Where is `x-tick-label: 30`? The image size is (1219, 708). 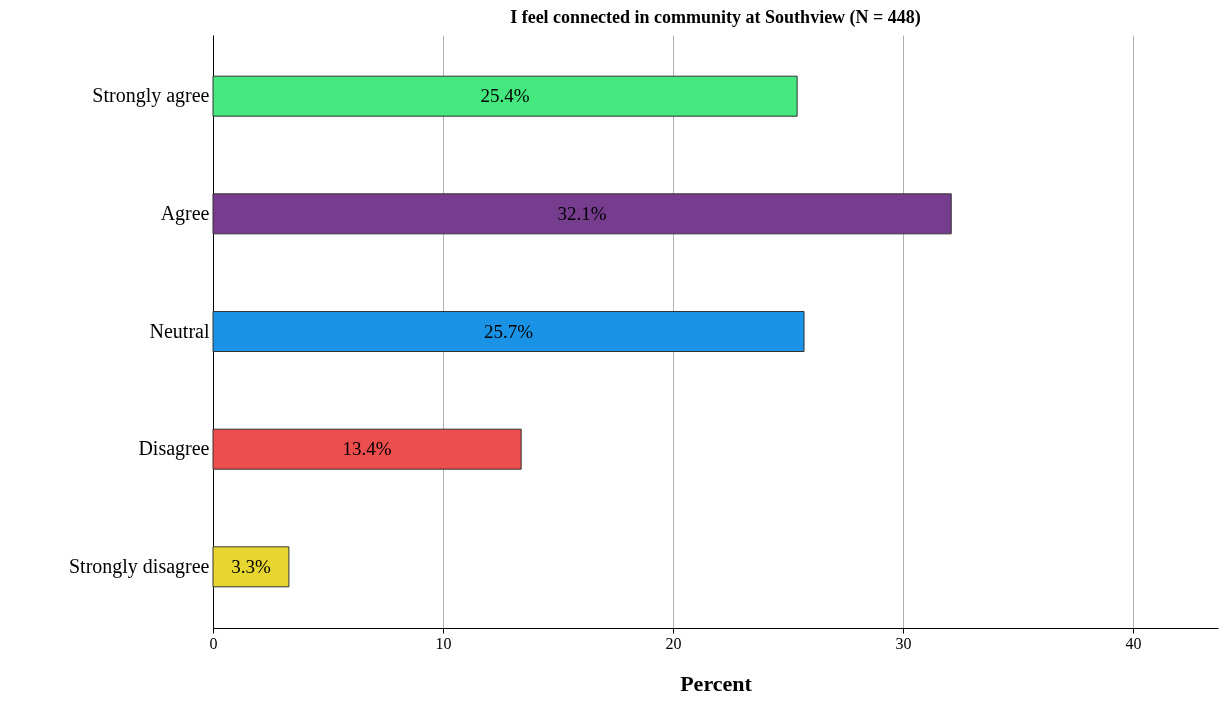 x-tick-label: 30 is located at coordinates (903, 643).